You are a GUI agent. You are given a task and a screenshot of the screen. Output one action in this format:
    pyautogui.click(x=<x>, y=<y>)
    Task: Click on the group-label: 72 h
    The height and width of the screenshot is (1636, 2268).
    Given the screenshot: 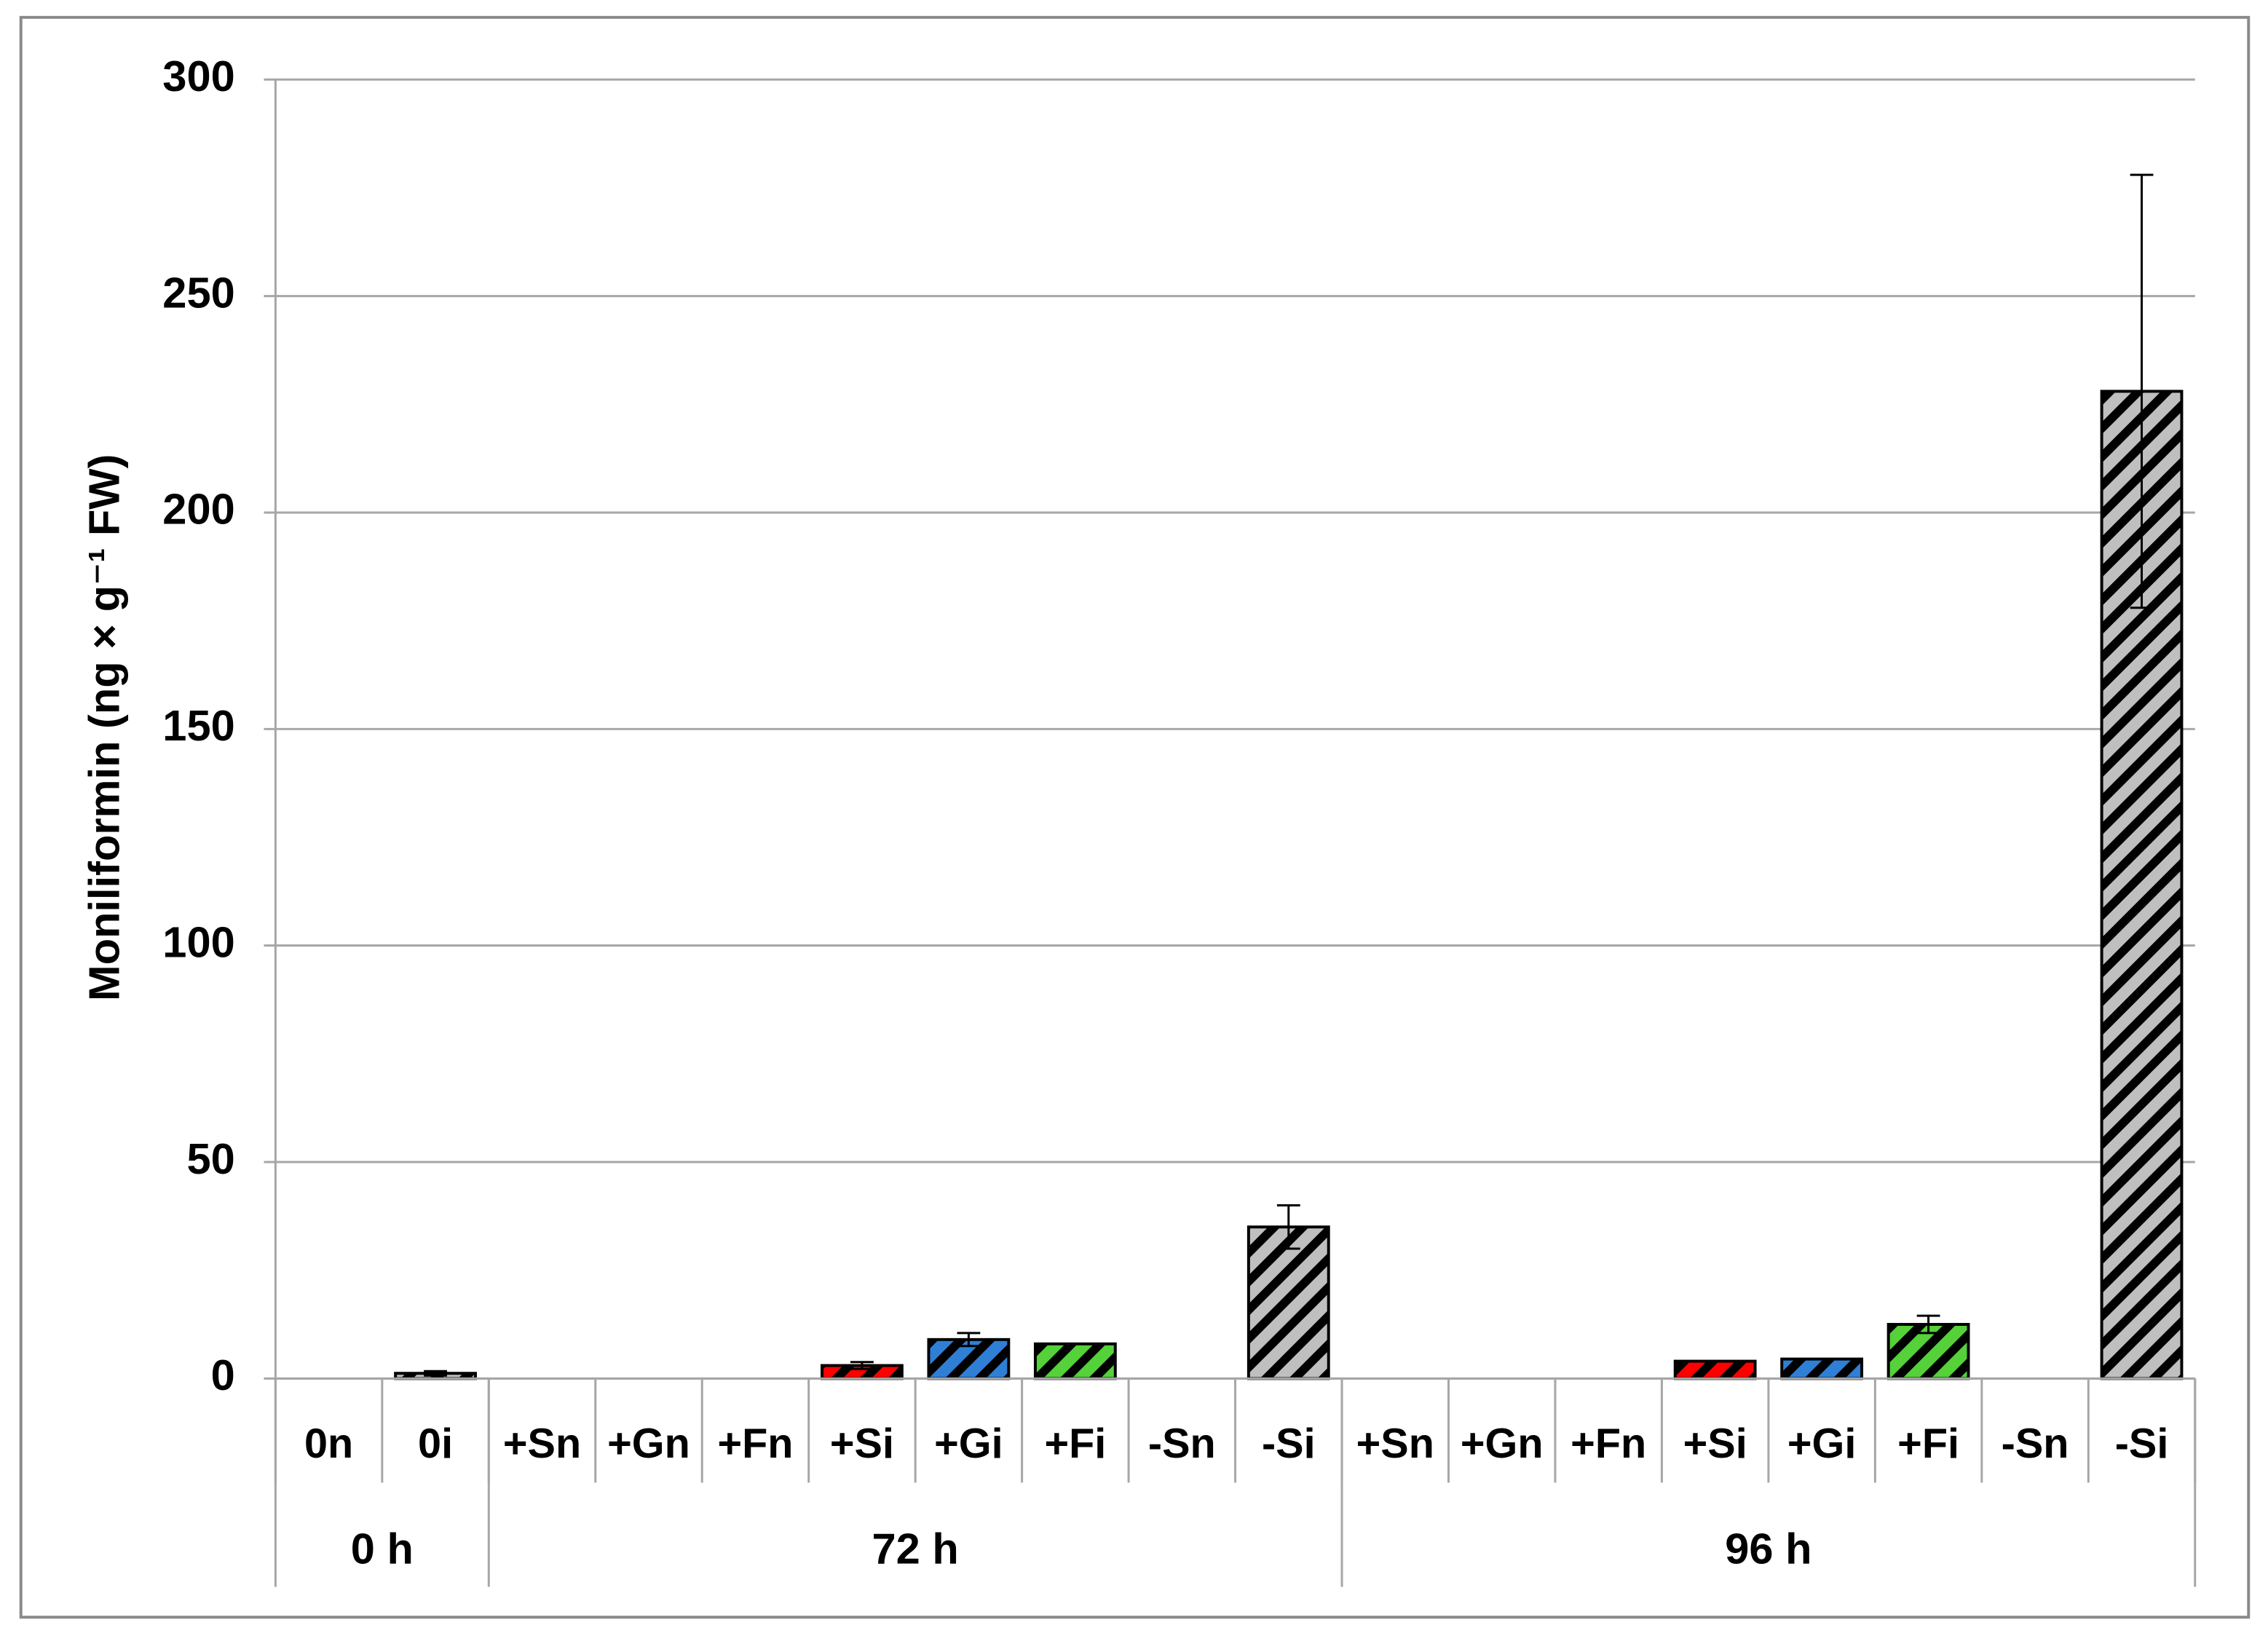 What is the action you would take?
    pyautogui.click(x=915, y=1549)
    